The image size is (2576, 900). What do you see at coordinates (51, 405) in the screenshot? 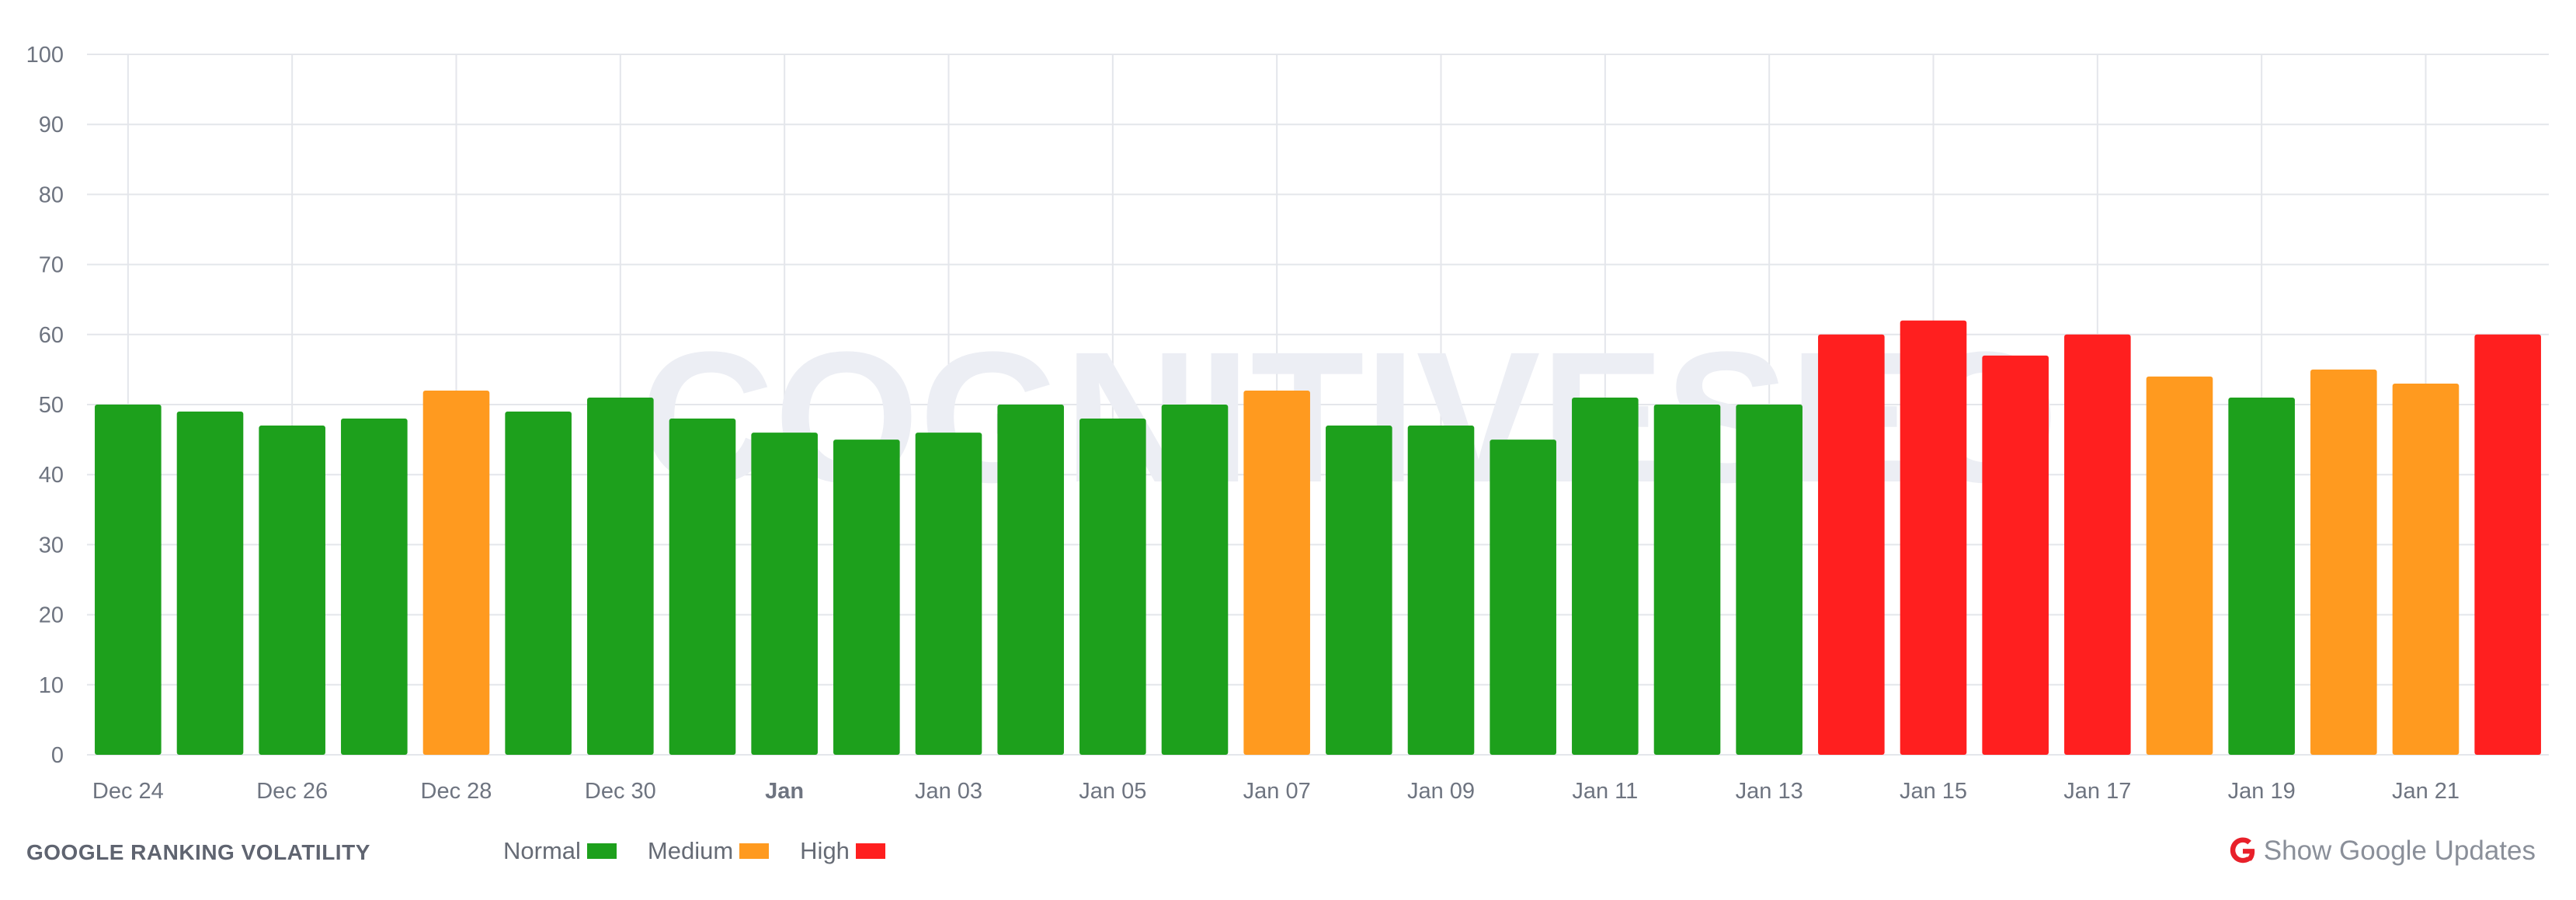
I see `y-tick-label: 50` at bounding box center [51, 405].